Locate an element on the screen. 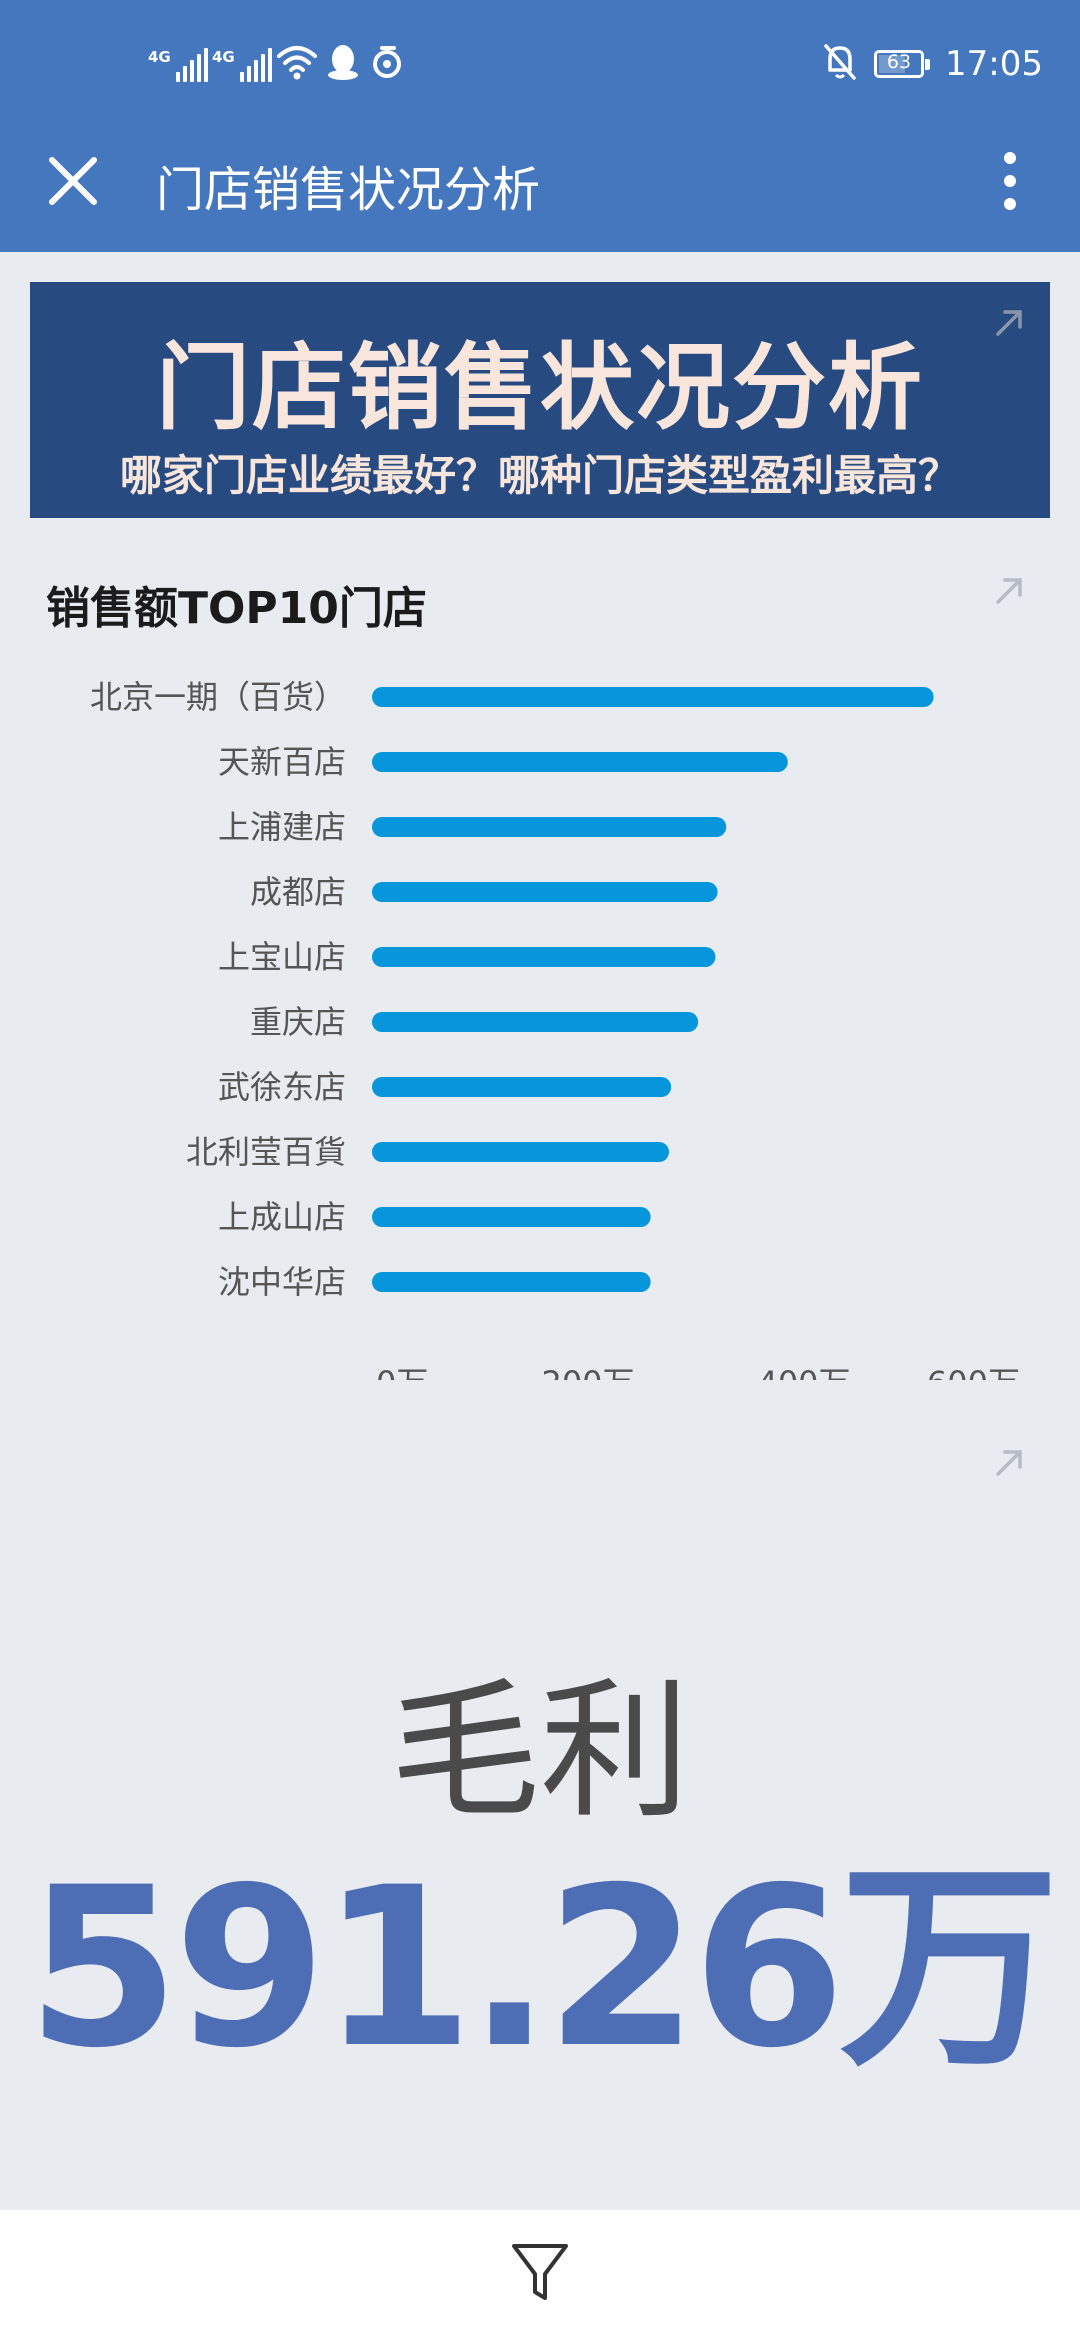 Image resolution: width=1080 pixels, height=2340 pixels. category-label: 重庆店 is located at coordinates (298, 1022).